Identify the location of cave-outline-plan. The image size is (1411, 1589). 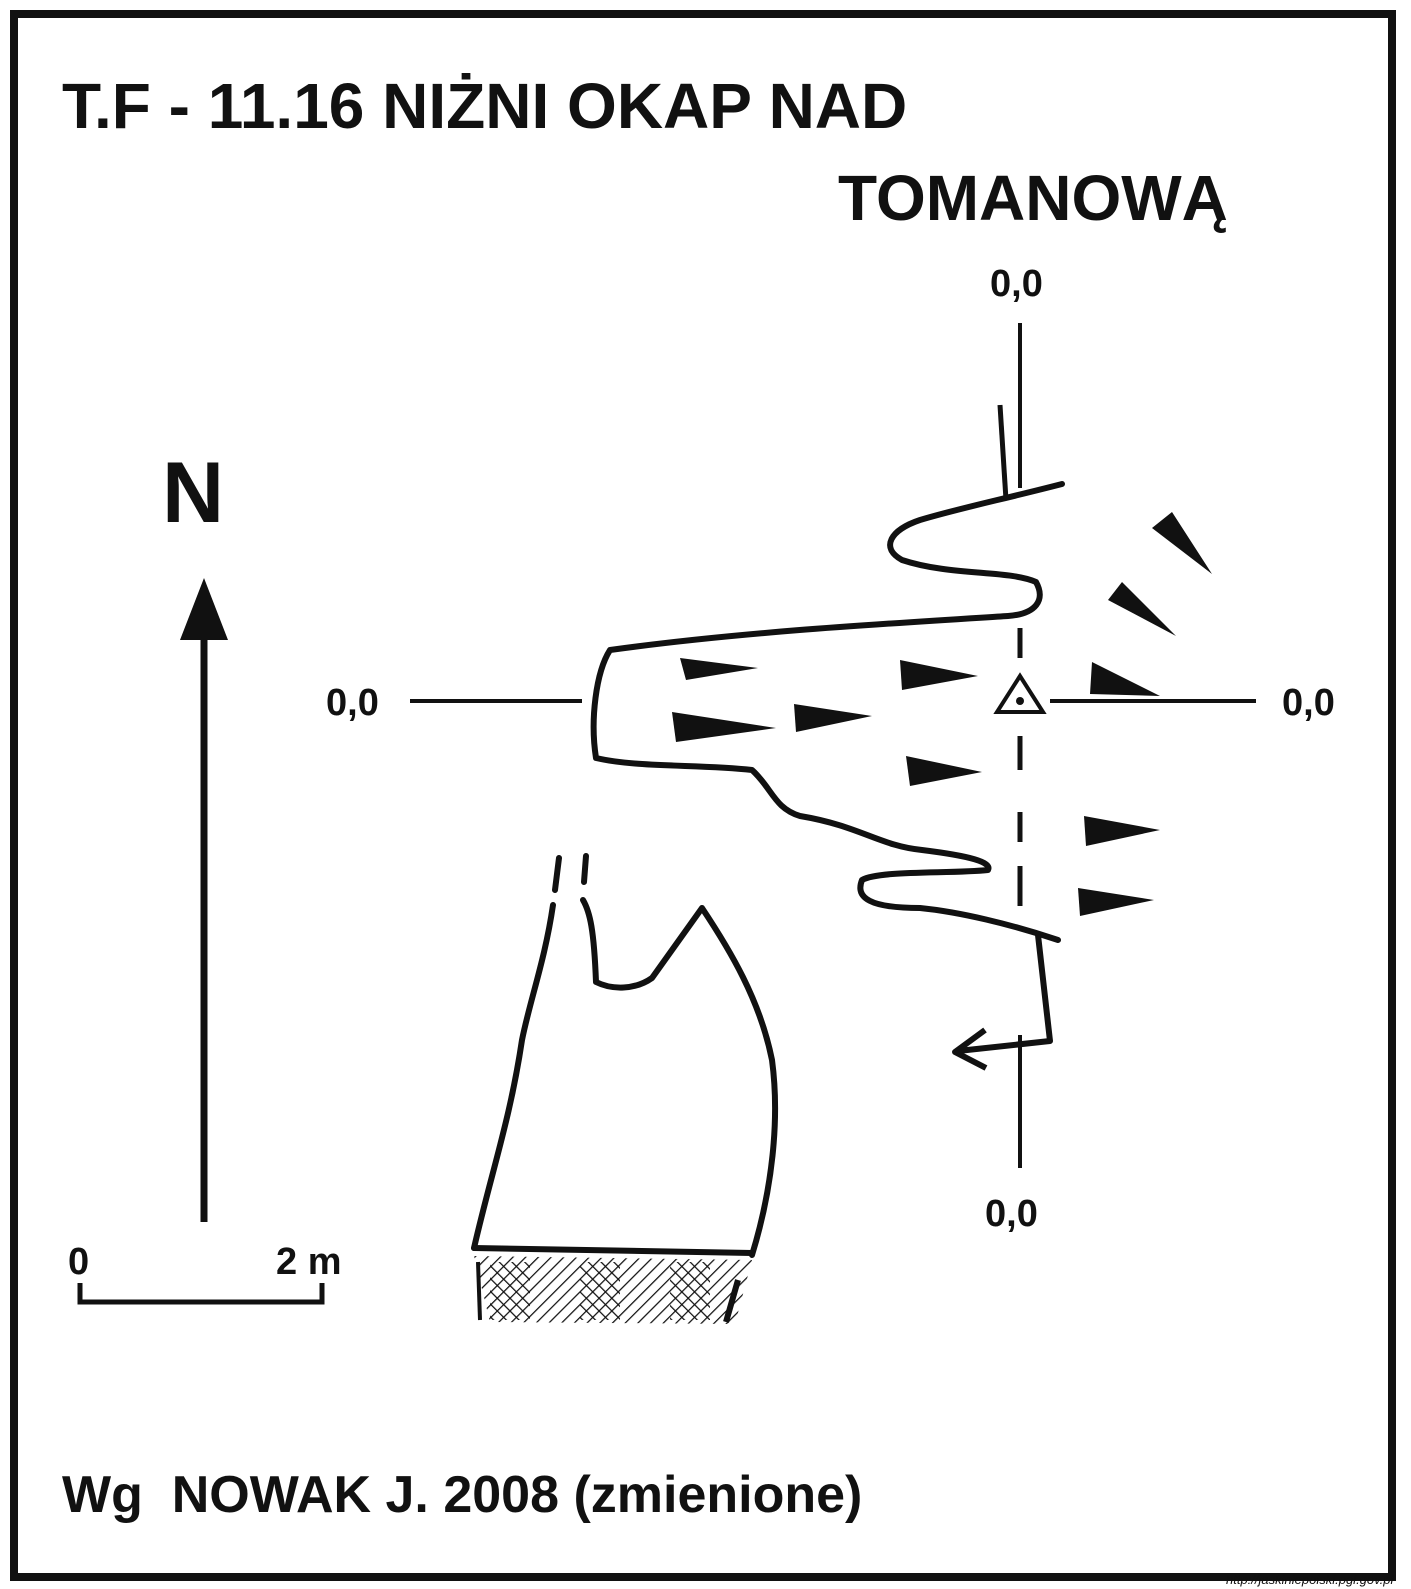
(827, 712).